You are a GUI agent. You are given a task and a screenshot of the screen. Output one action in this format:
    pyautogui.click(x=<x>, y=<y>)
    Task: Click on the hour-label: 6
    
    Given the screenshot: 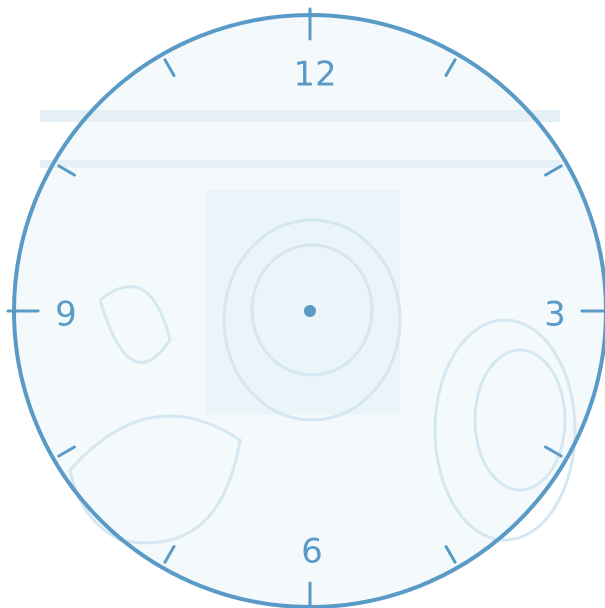 What is the action you would take?
    pyautogui.click(x=312, y=552)
    